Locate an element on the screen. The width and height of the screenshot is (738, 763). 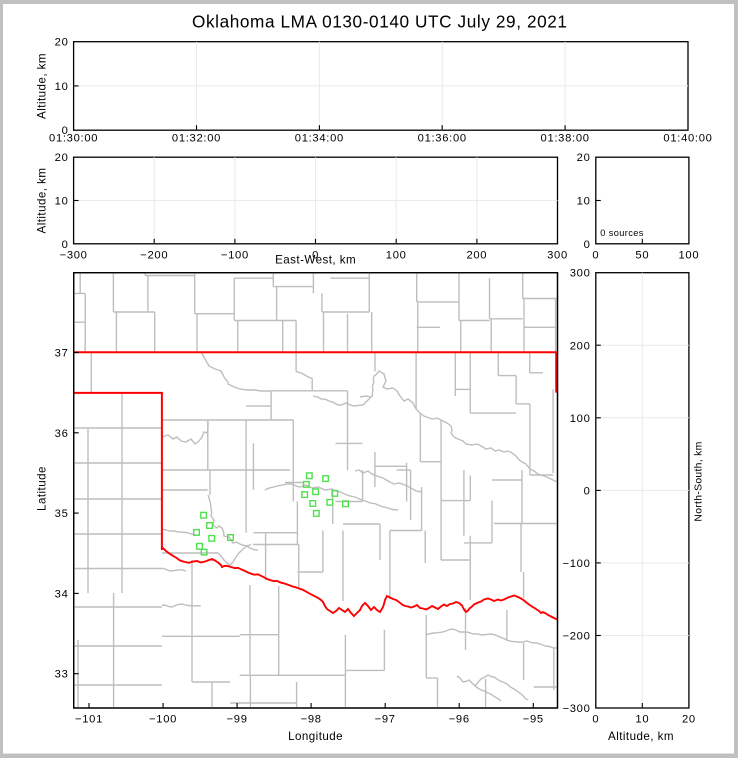
svg-text: 01:32:00 is located at coordinates (196, 139).